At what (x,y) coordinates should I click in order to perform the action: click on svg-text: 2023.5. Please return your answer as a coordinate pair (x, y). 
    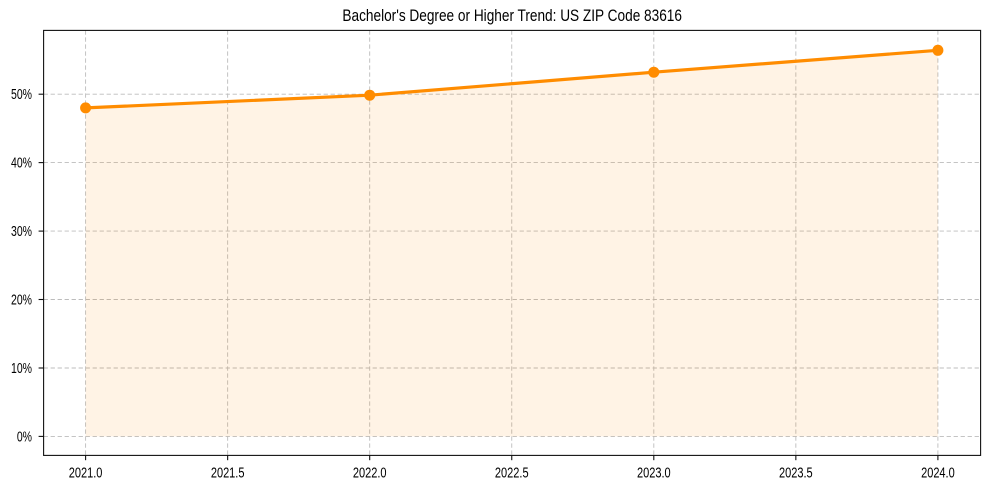
    Looking at the image, I should click on (796, 472).